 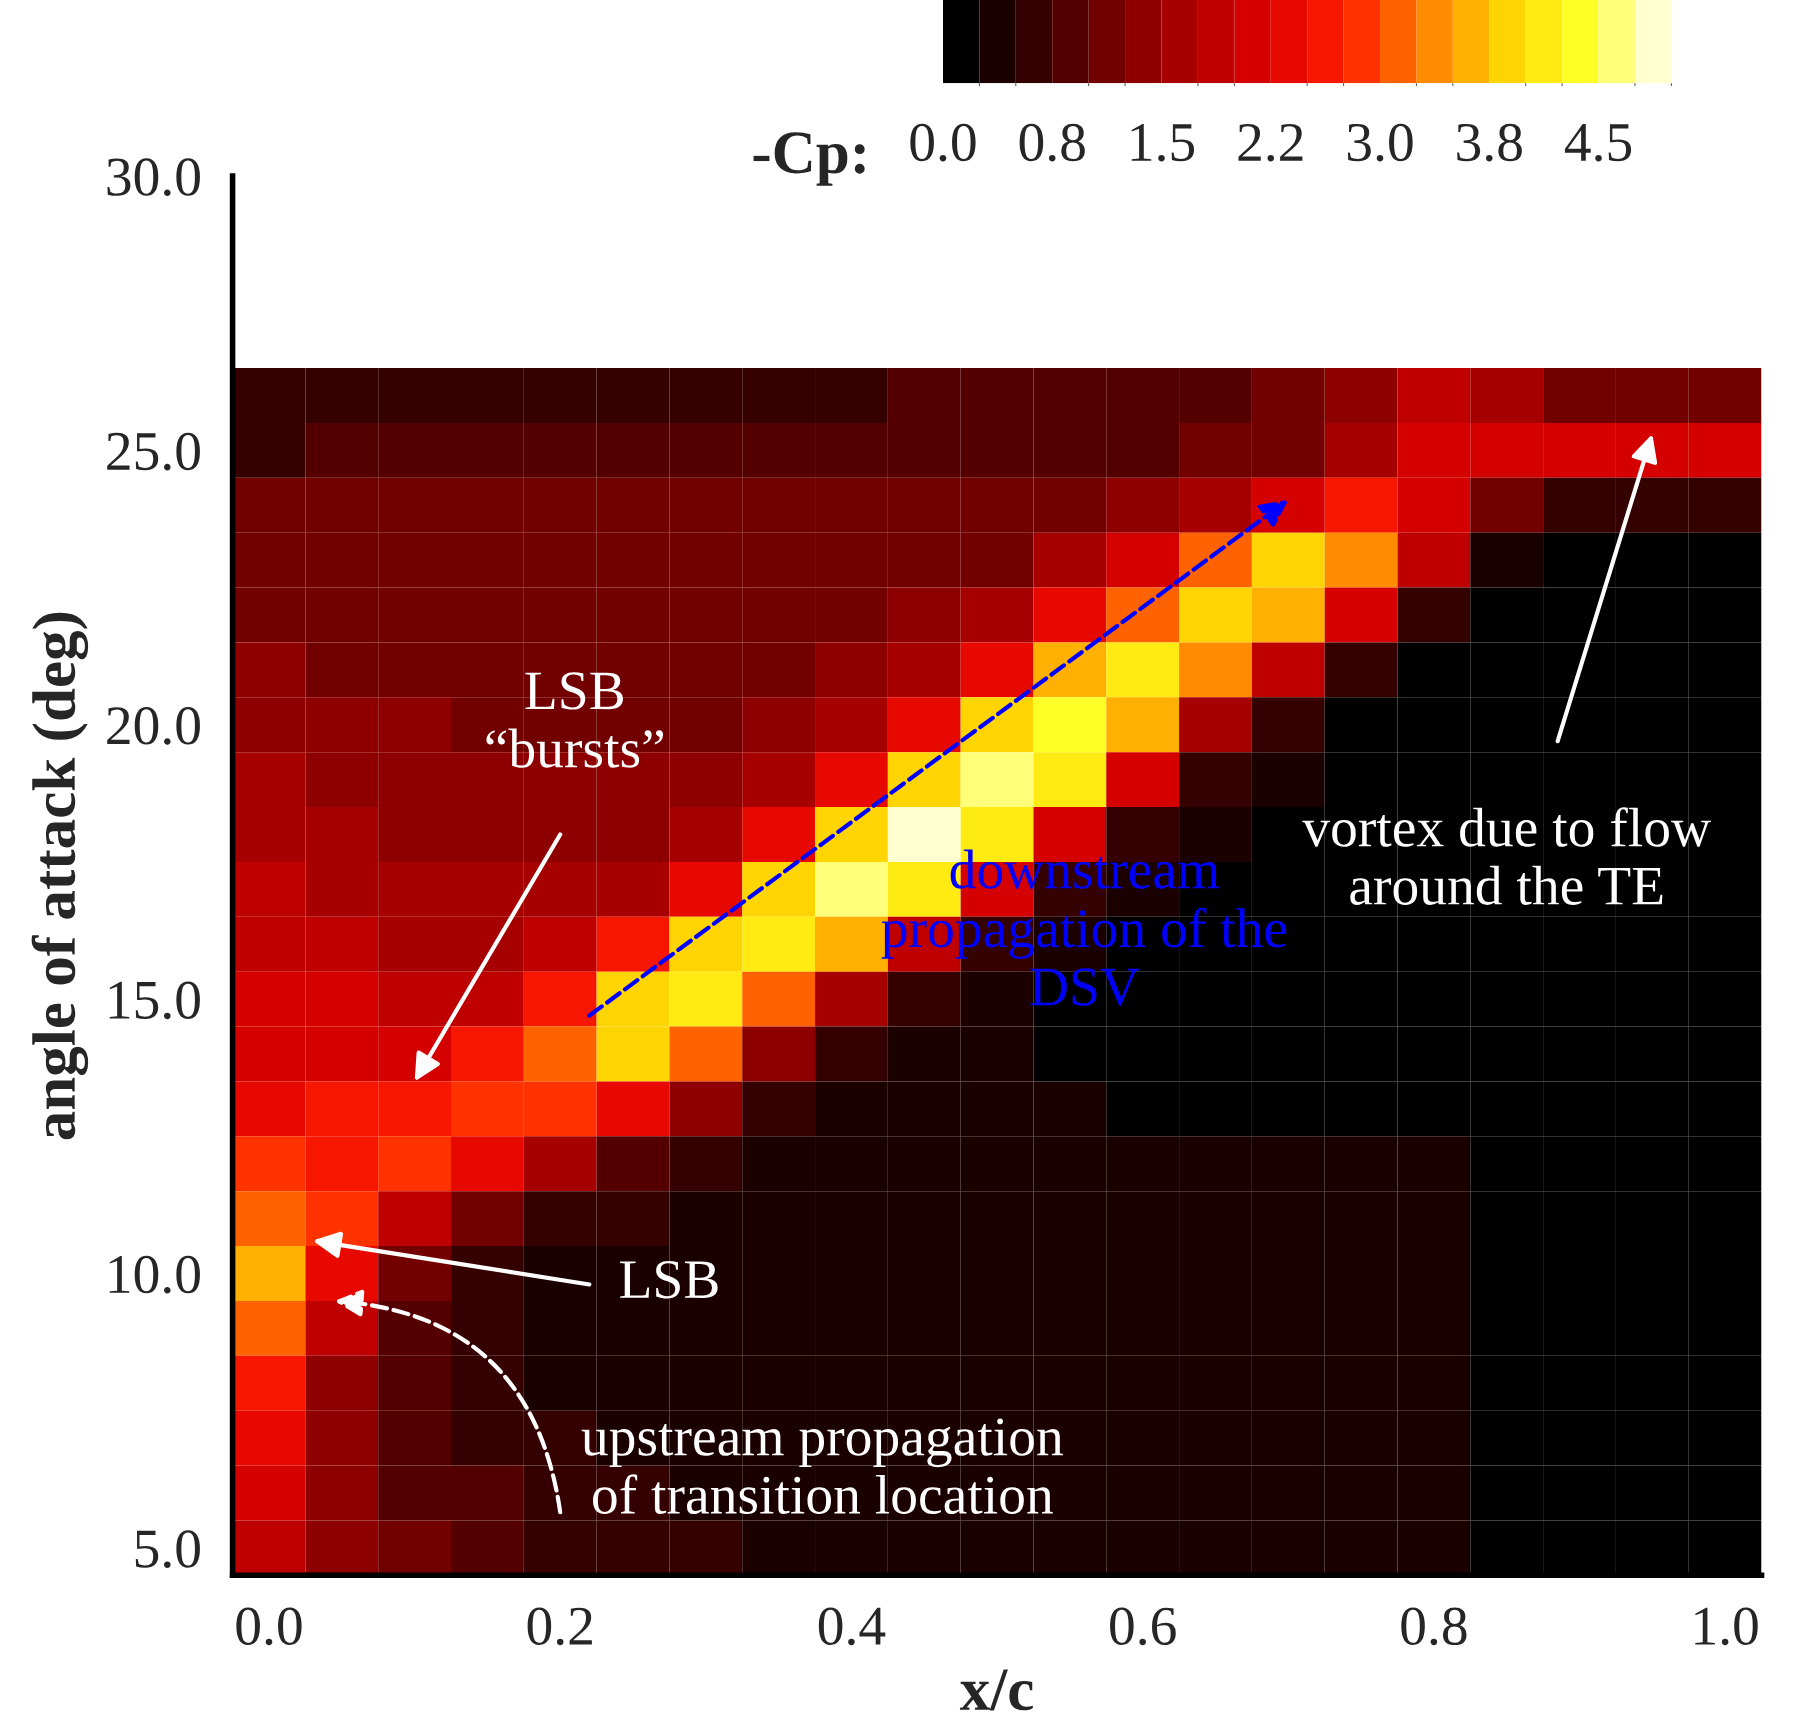 I want to click on y-tick-label: 20.0, so click(x=153, y=726).